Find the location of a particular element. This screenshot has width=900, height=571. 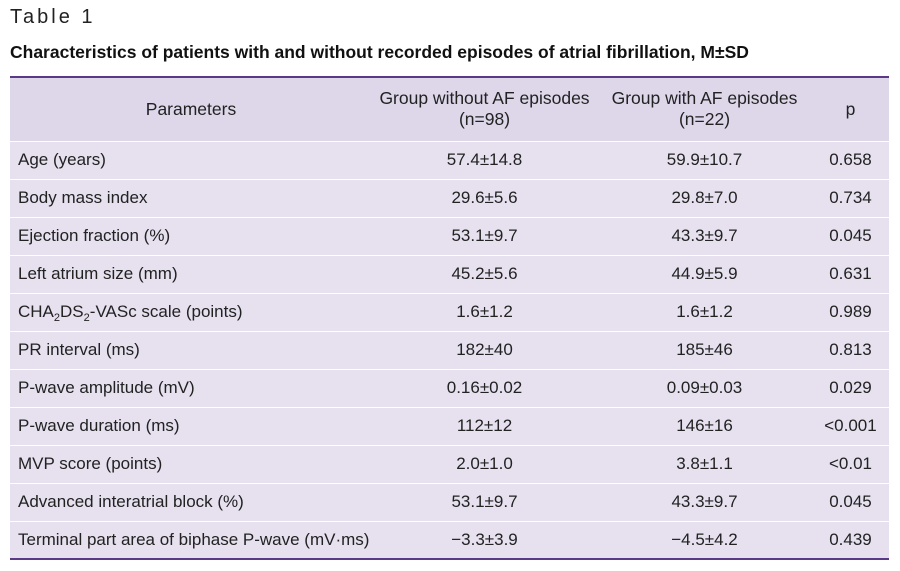

row-parameter: Left atrium size (mm) is located at coordinates (191, 273).